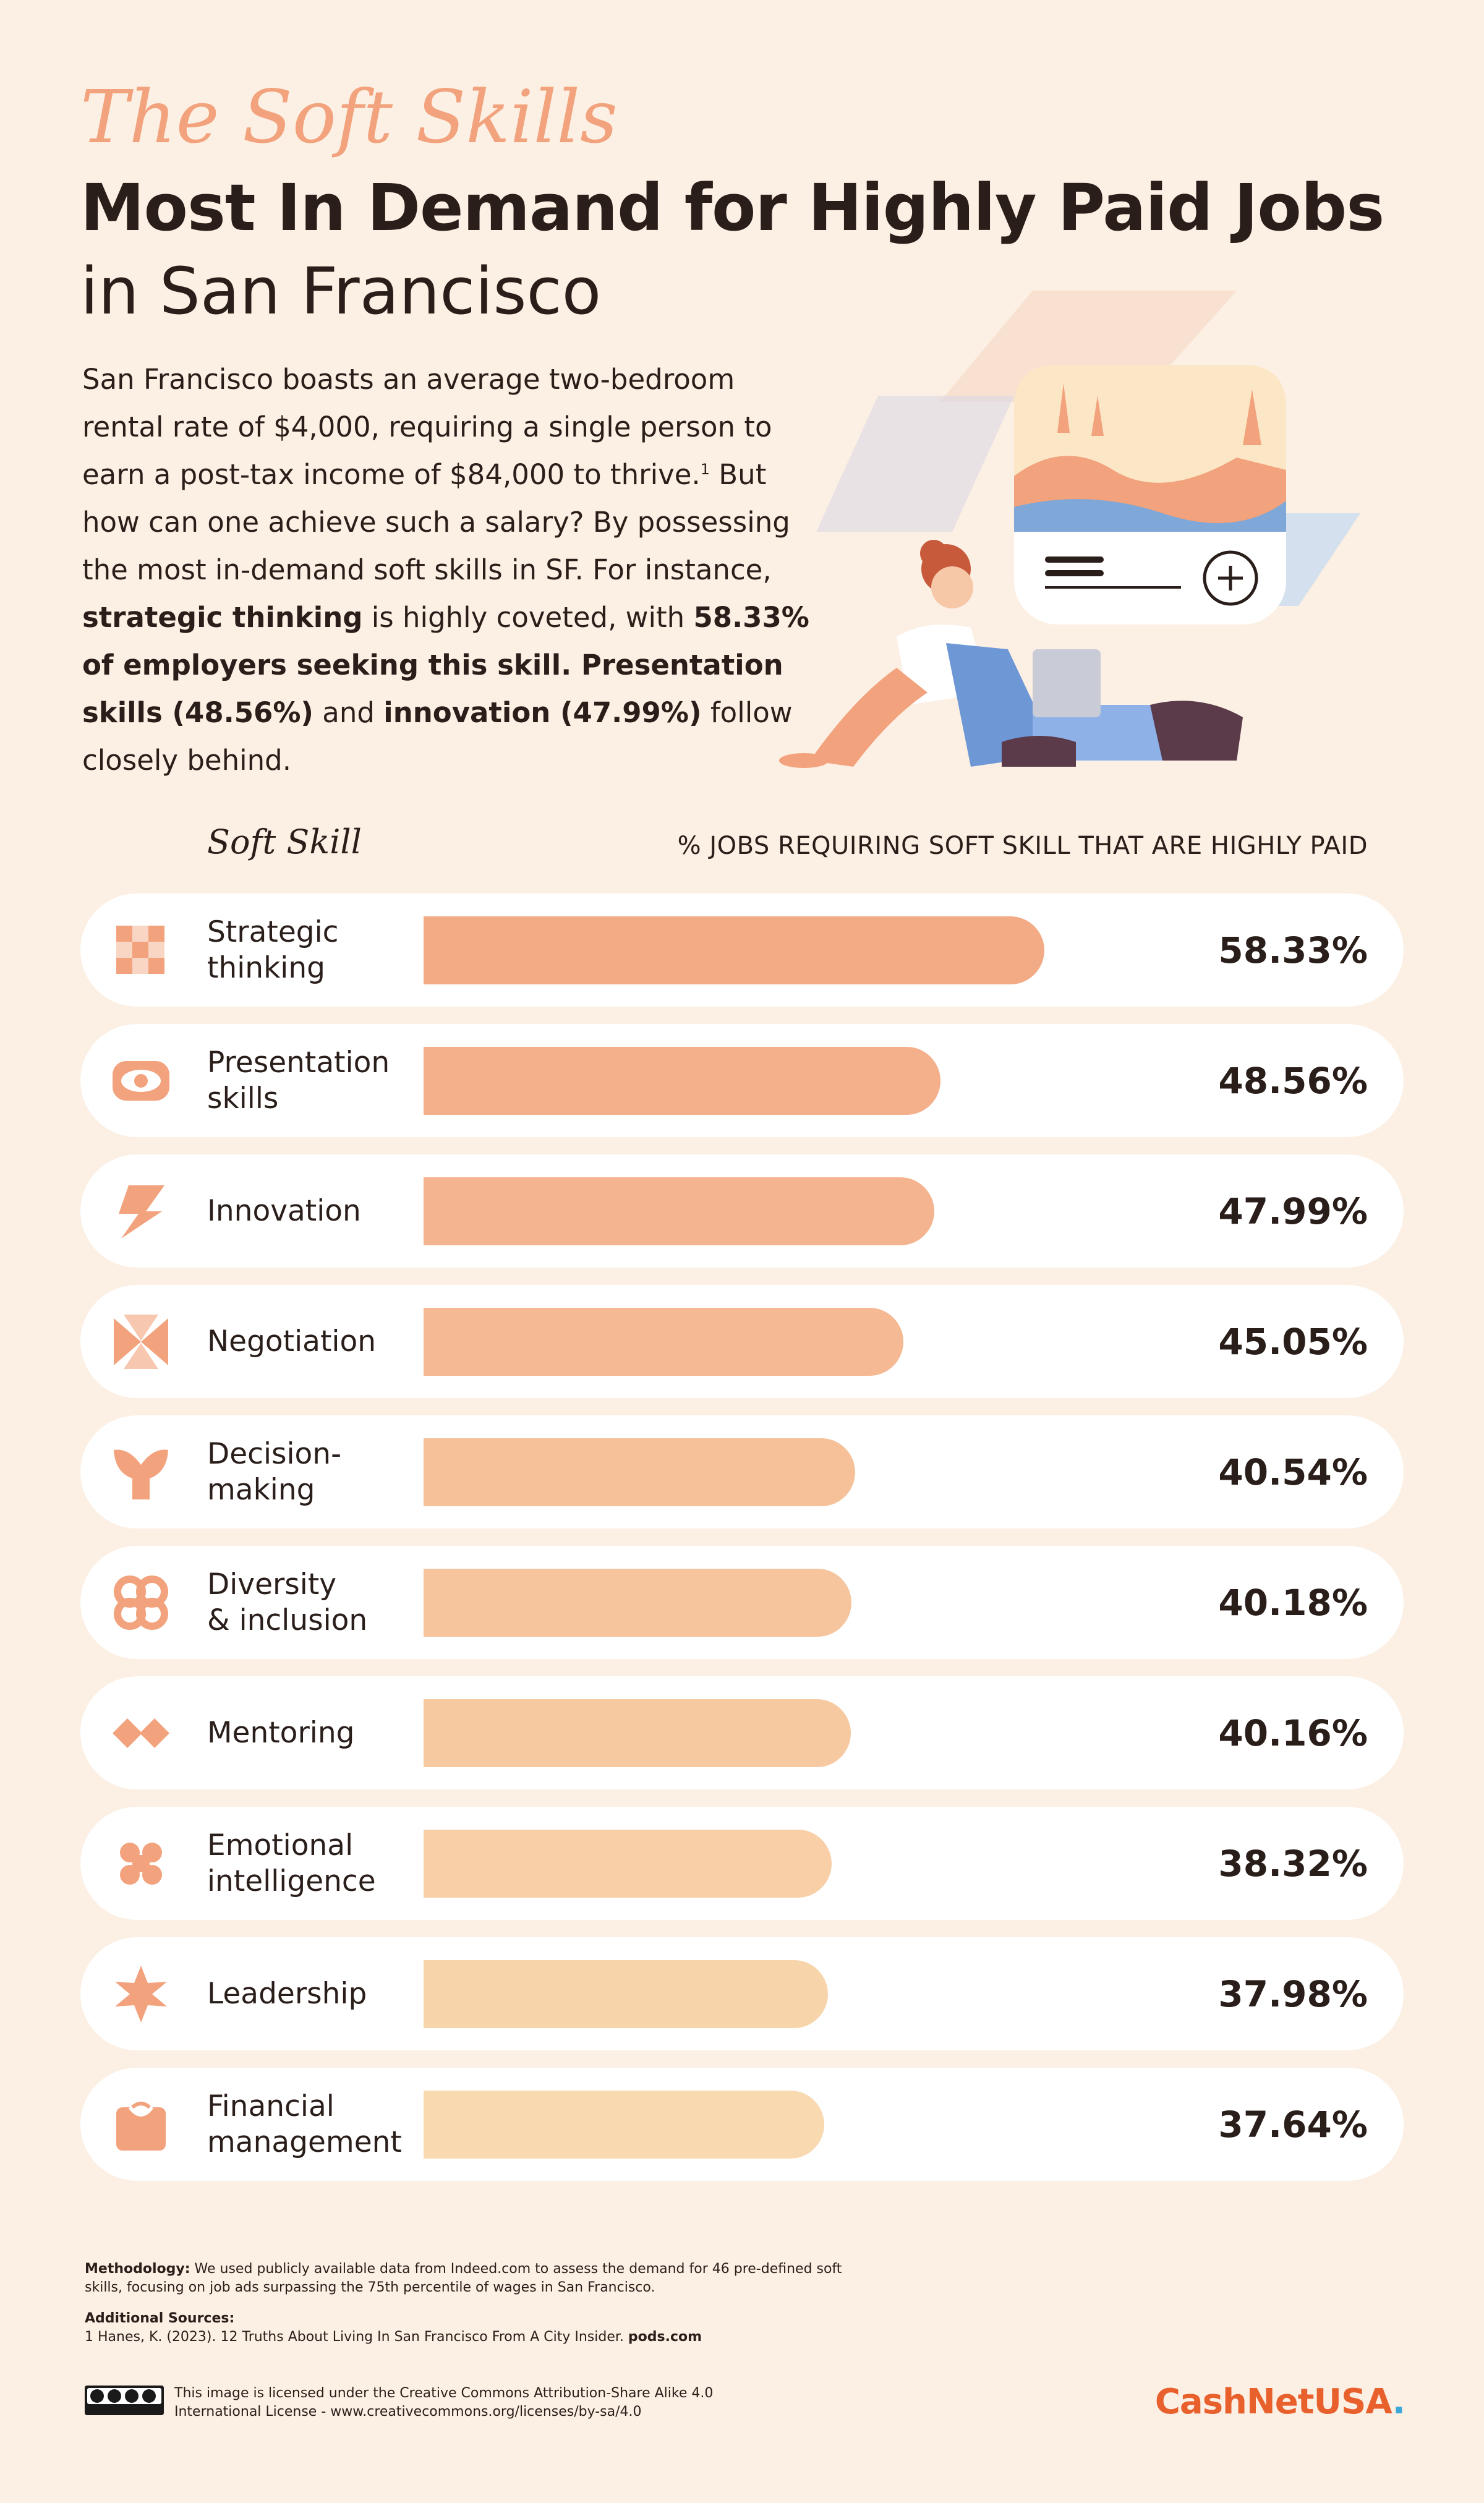 The width and height of the screenshot is (1484, 2503). I want to click on diamonds-icon, so click(141, 1733).